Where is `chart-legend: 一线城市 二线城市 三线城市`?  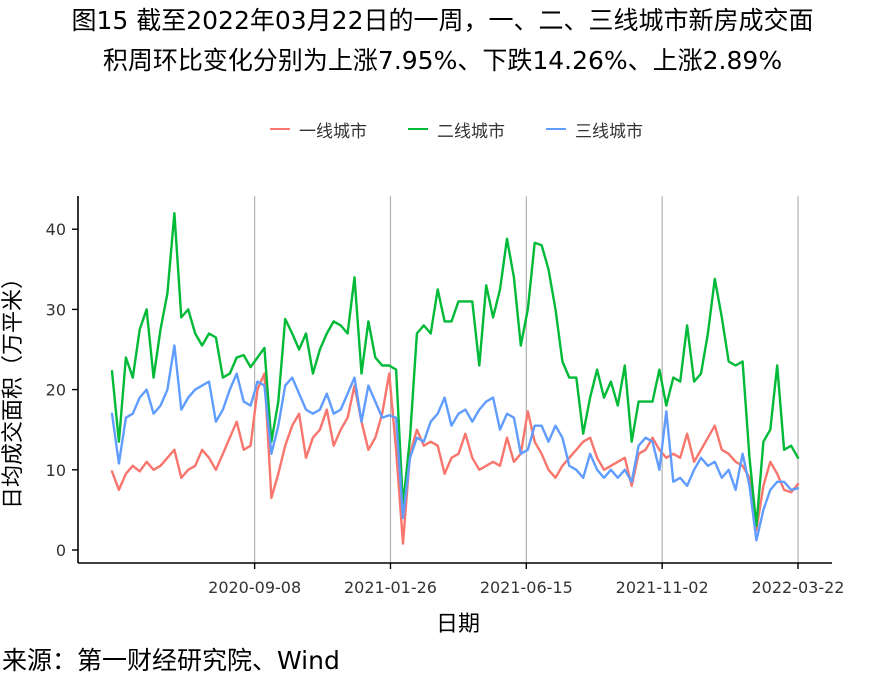
chart-legend: 一线城市 二线城市 三线城市 is located at coordinates (442, 129).